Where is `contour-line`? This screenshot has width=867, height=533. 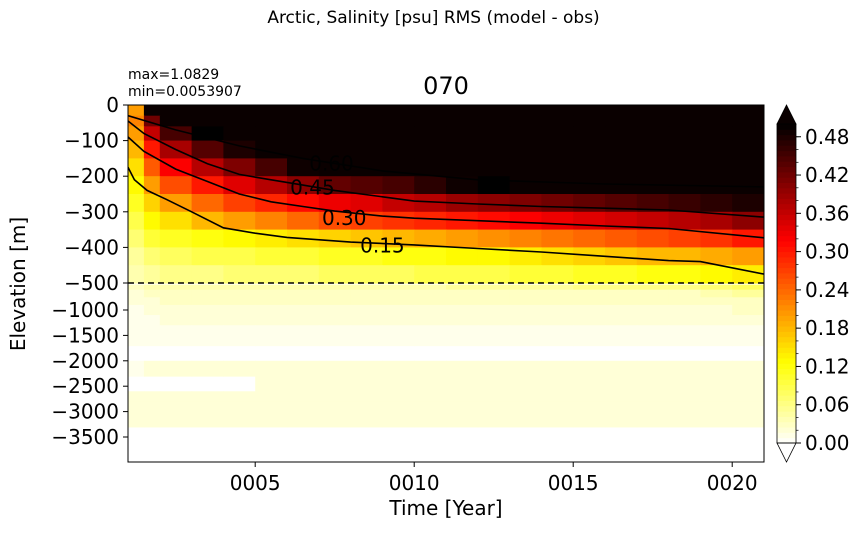 contour-line is located at coordinates (446, 169).